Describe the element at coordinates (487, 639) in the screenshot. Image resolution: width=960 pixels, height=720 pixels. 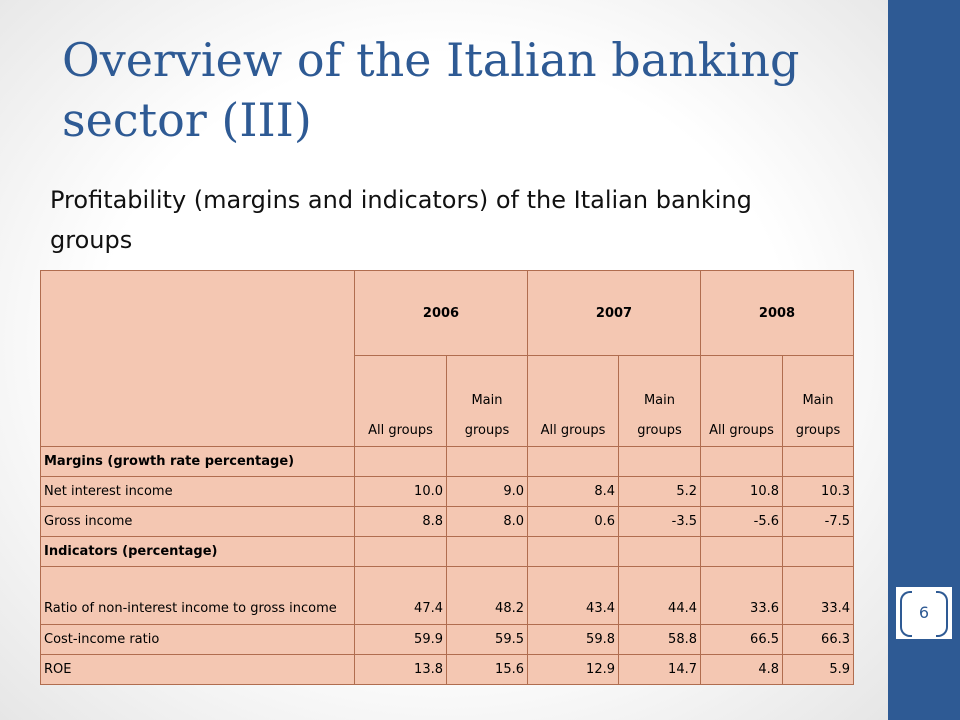
I see `table-cell: 59.5` at that location.